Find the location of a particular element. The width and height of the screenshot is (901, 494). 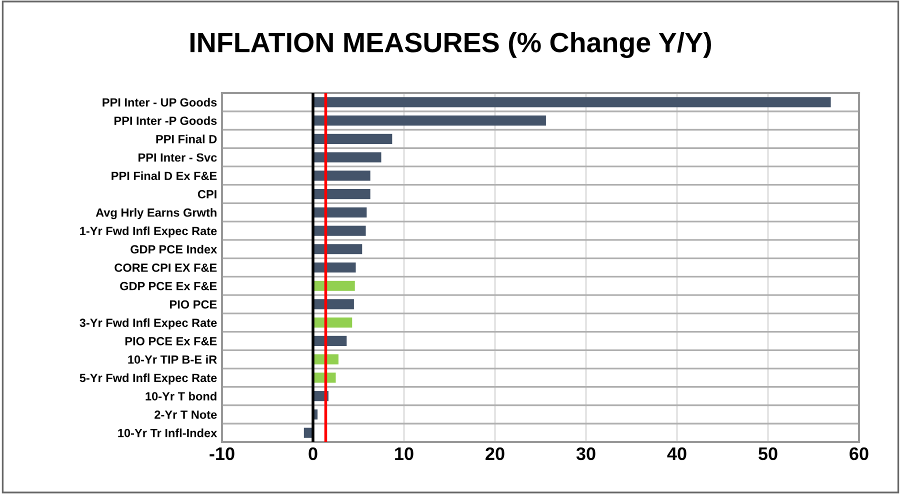

y-tick-label: 10-Yr T bond is located at coordinates (181, 396).